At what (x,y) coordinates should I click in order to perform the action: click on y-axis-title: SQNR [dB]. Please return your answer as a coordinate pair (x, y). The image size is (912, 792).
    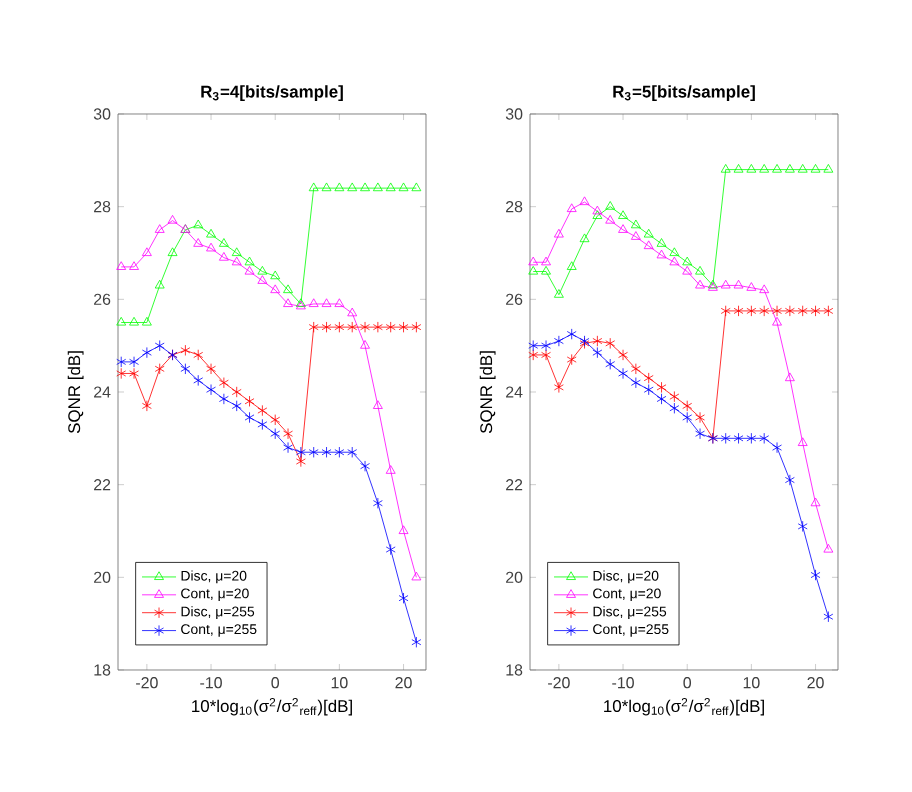
    Looking at the image, I should click on (75, 392).